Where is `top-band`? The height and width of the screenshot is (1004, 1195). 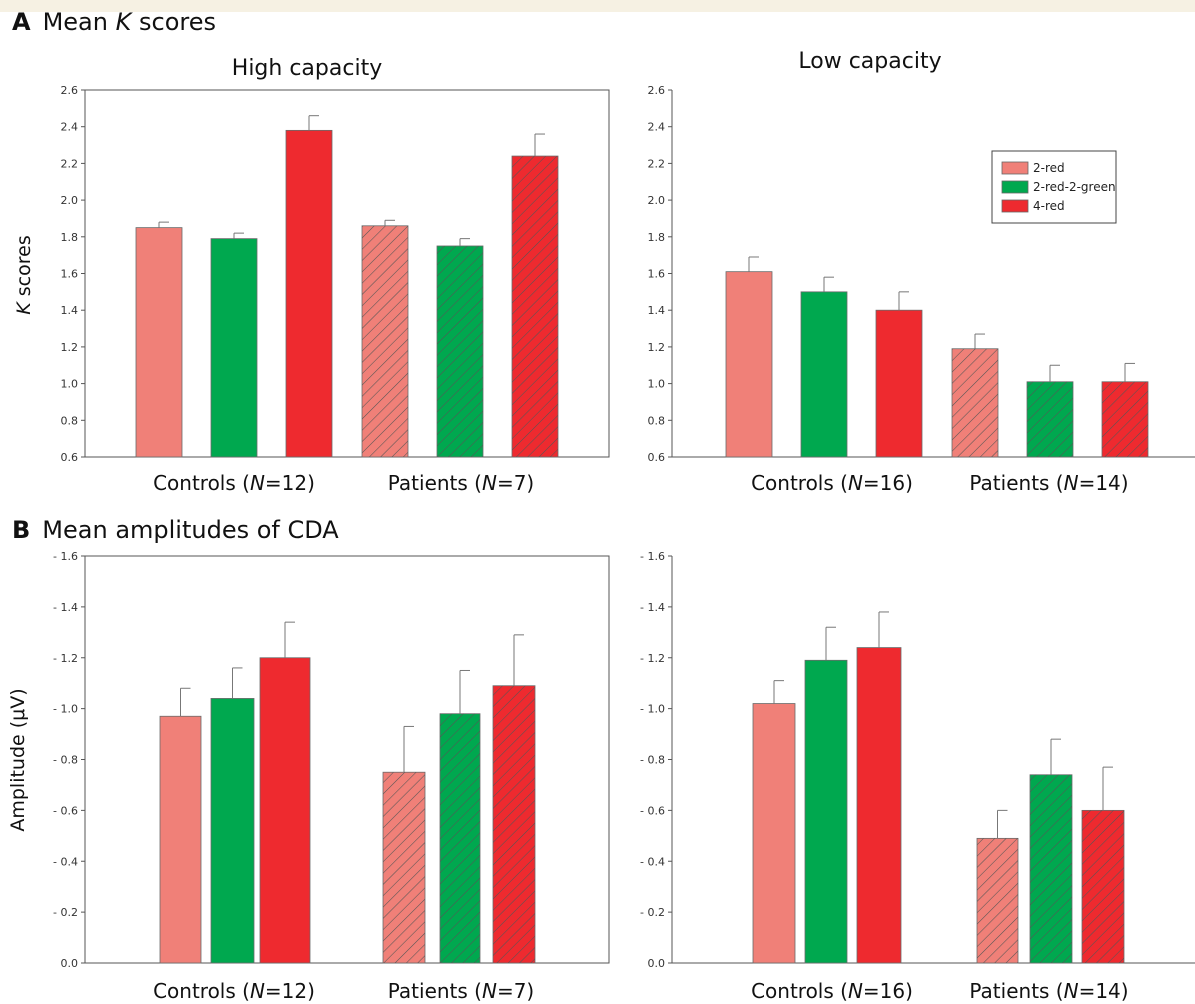
top-band is located at coordinates (597, 6).